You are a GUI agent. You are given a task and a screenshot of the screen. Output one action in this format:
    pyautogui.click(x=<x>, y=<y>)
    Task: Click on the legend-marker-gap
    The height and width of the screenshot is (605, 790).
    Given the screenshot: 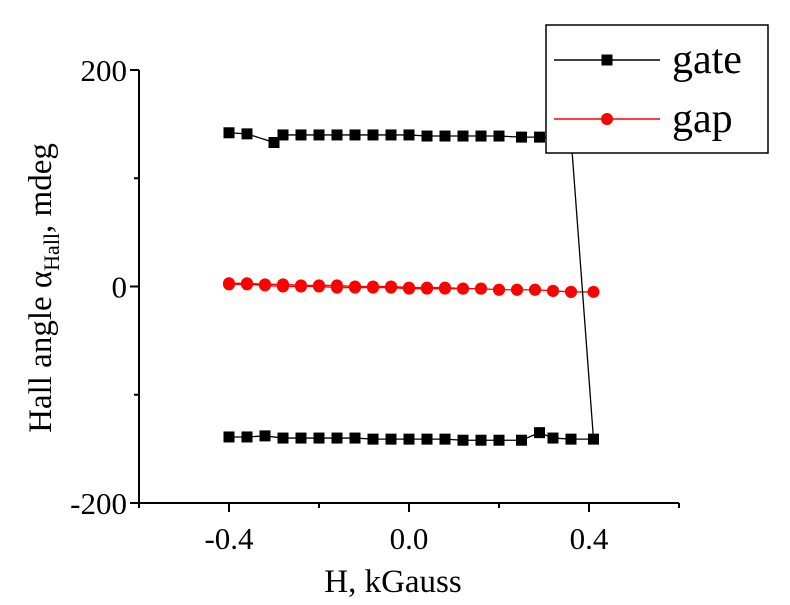 What is the action you would take?
    pyautogui.click(x=607, y=119)
    